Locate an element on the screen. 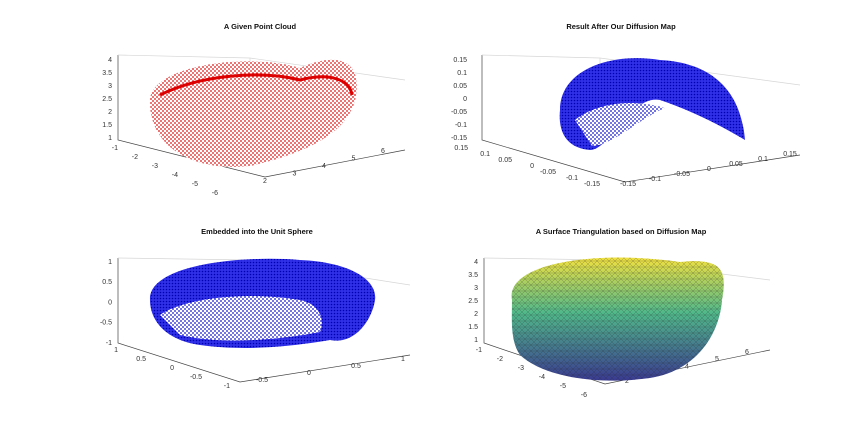  y-tick-label: 3 is located at coordinates (295, 173).